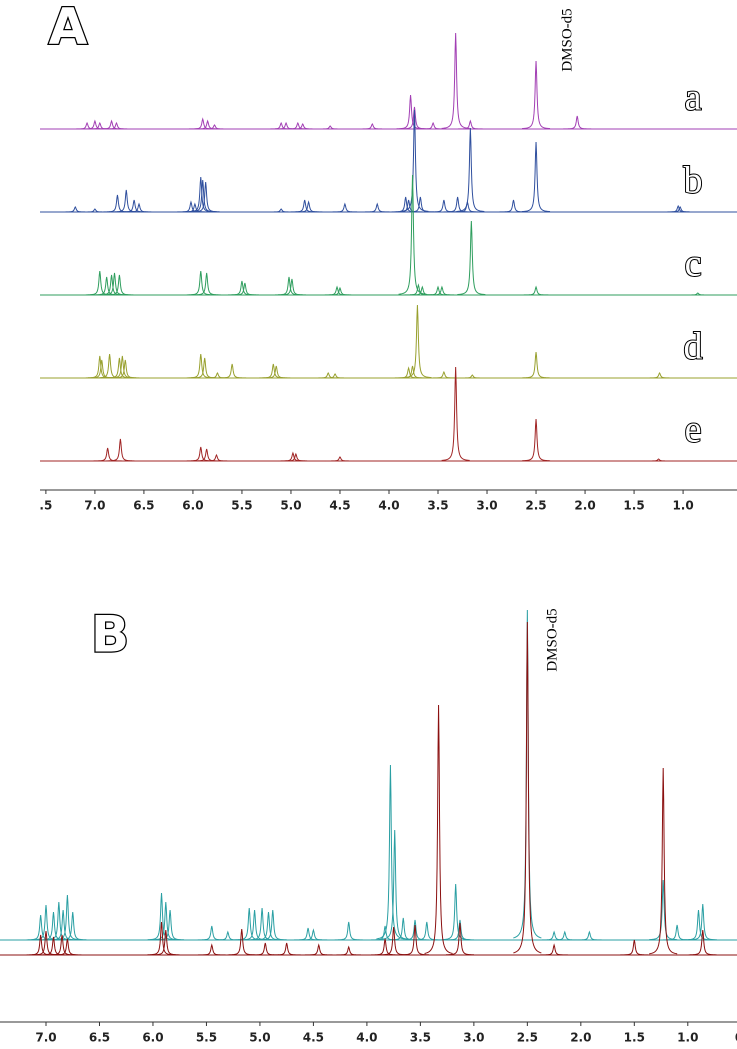 This screenshot has width=737, height=1049. Describe the element at coordinates (68, 28) in the screenshot. I see `panel-title: A` at that location.